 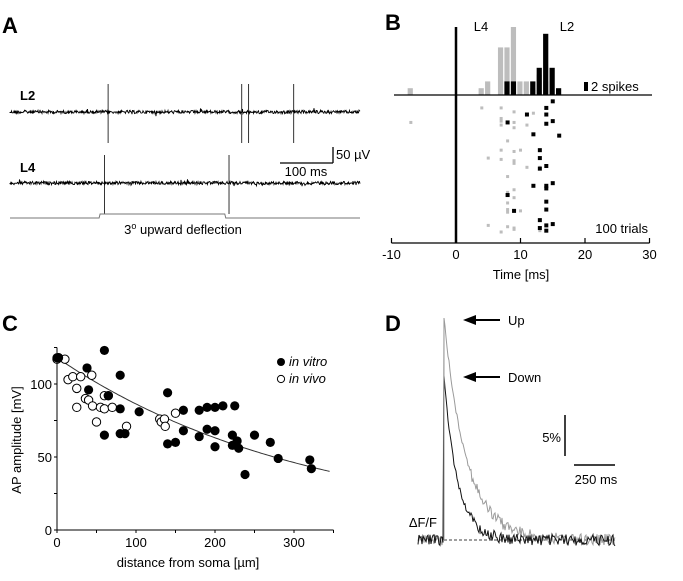 I want to click on histogram-label-l2: L2, so click(x=567, y=26).